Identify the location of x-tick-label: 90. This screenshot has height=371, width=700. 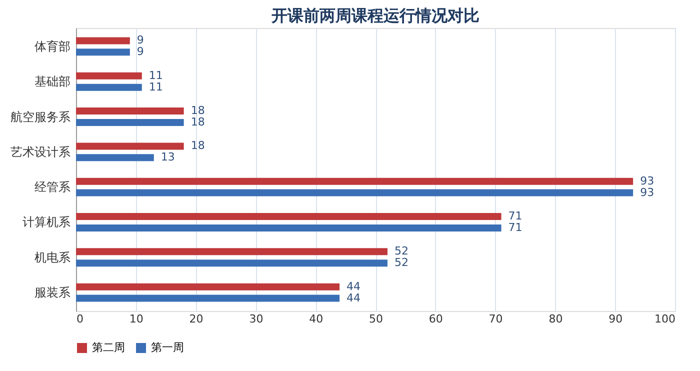
(615, 319).